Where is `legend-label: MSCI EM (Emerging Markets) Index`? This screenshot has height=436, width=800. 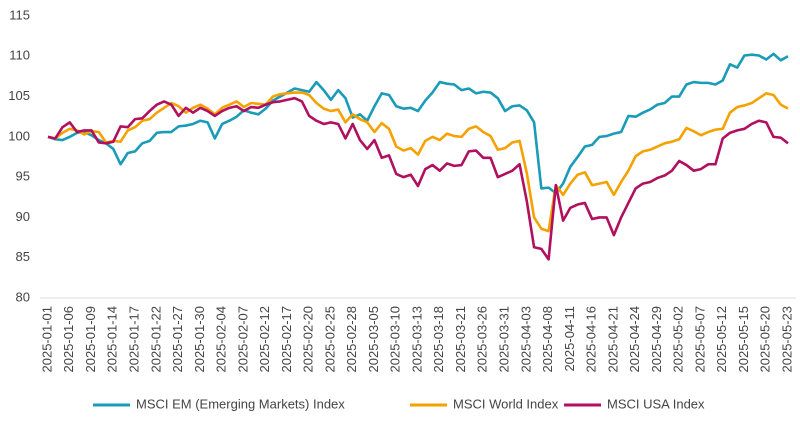 legend-label: MSCI EM (Emerging Markets) Index is located at coordinates (240, 403).